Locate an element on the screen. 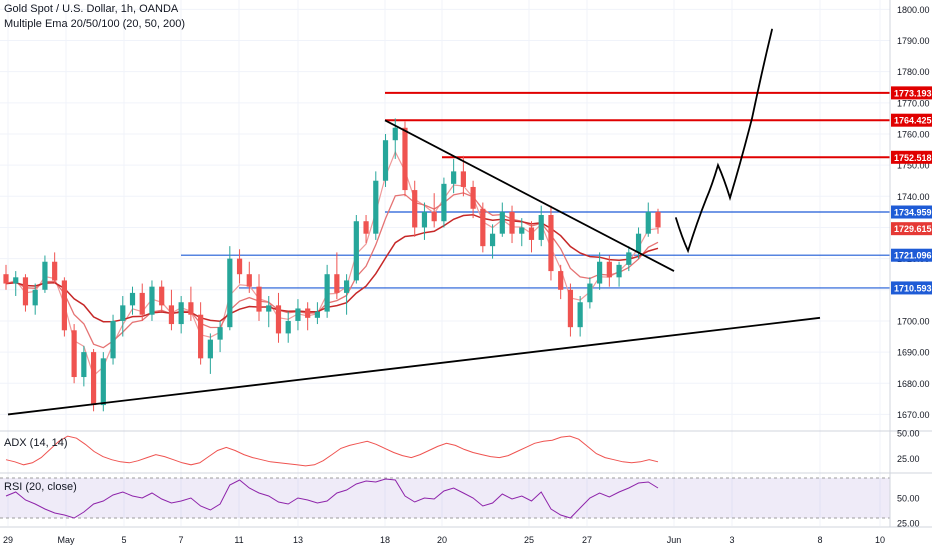 The image size is (932, 555). time-tick-label: 25 is located at coordinates (529, 540).